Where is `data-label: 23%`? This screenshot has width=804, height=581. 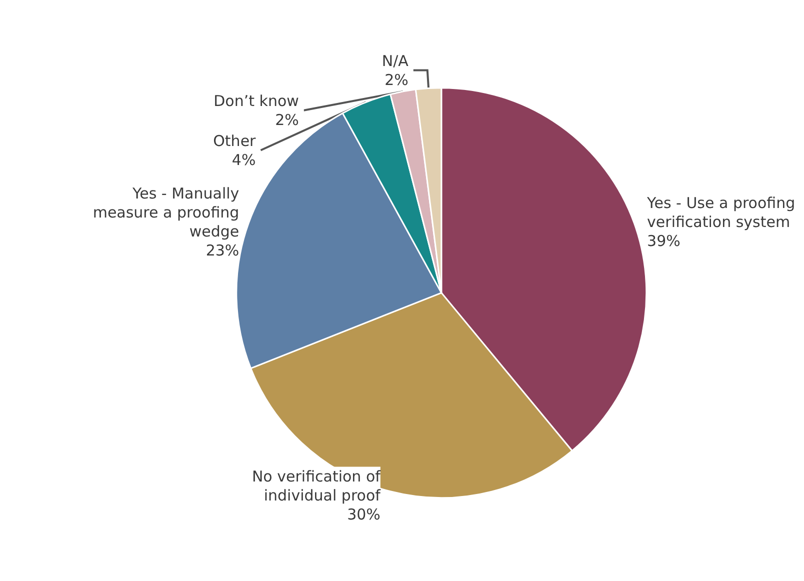
data-label: 23% is located at coordinates (223, 251).